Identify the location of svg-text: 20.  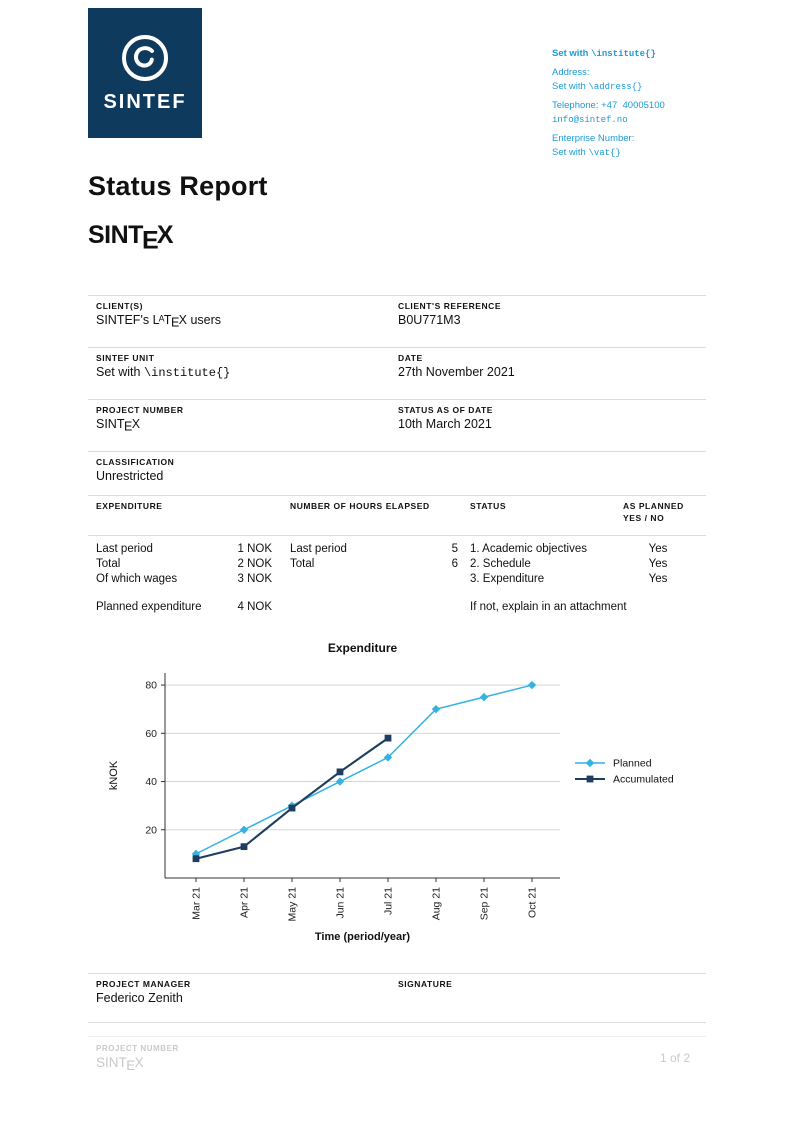
(151, 830).